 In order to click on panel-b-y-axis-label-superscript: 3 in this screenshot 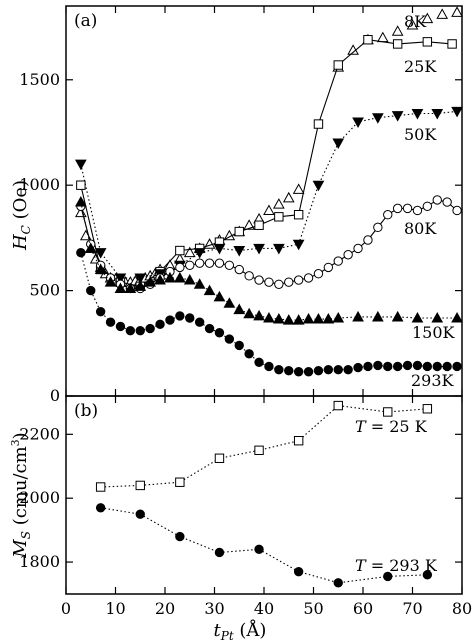, I will do `click(15, 442)`.